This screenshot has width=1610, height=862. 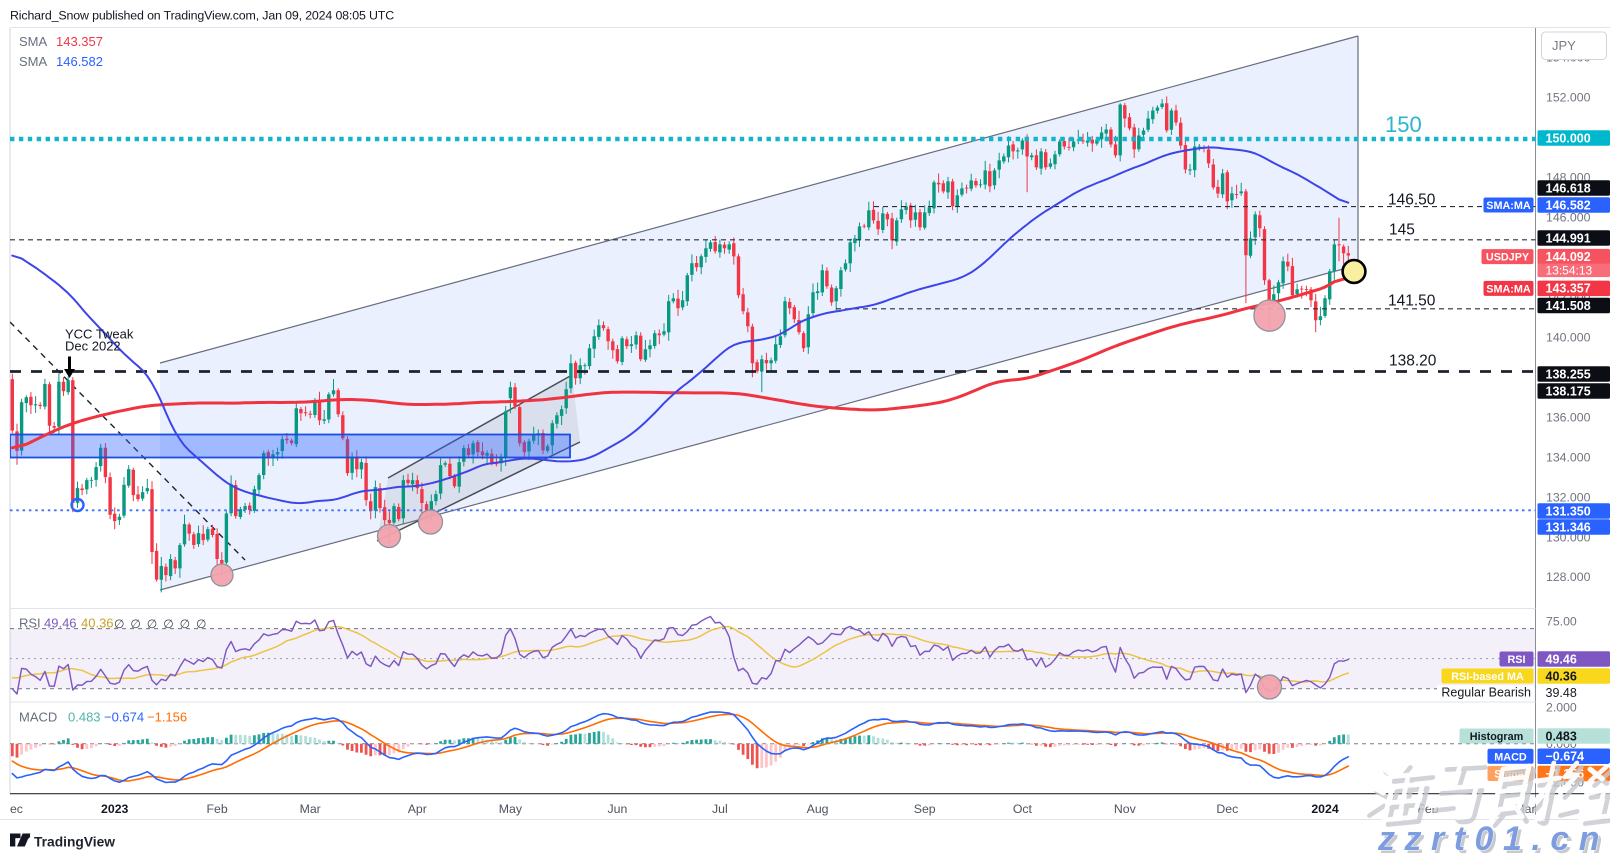 What do you see at coordinates (93, 346) in the screenshot?
I see `svg-text: Dec 2022` at bounding box center [93, 346].